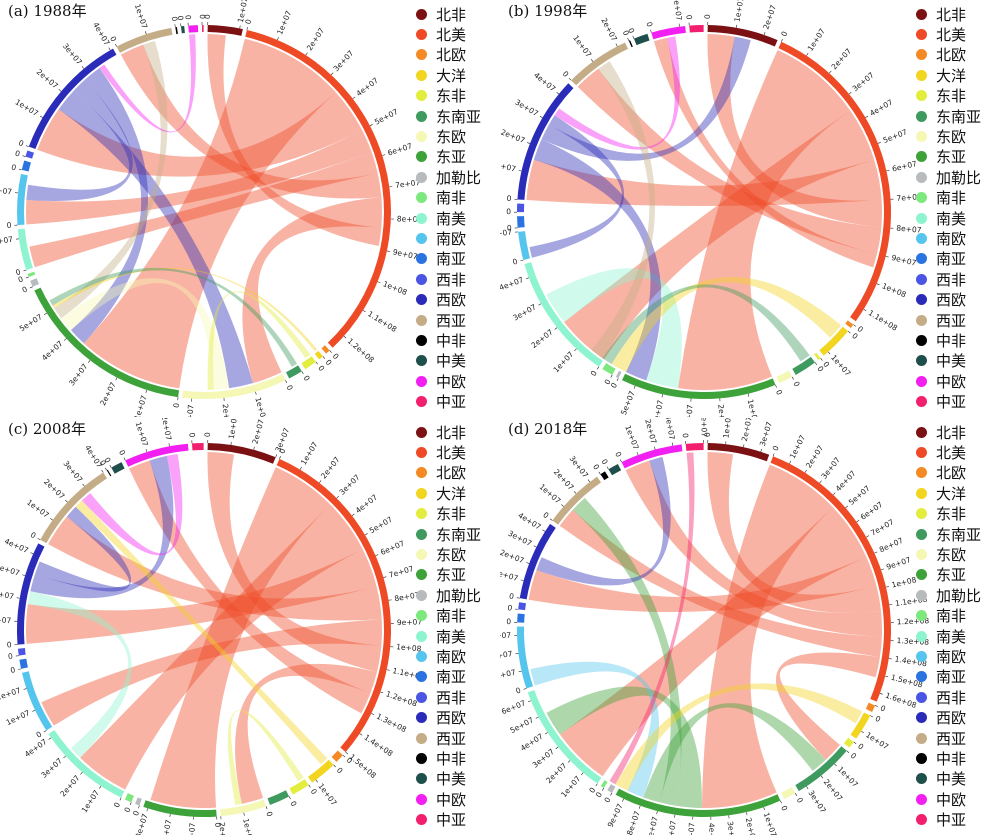 The width and height of the screenshot is (1000, 835). I want to click on legend-label: 西亚, so click(451, 738).